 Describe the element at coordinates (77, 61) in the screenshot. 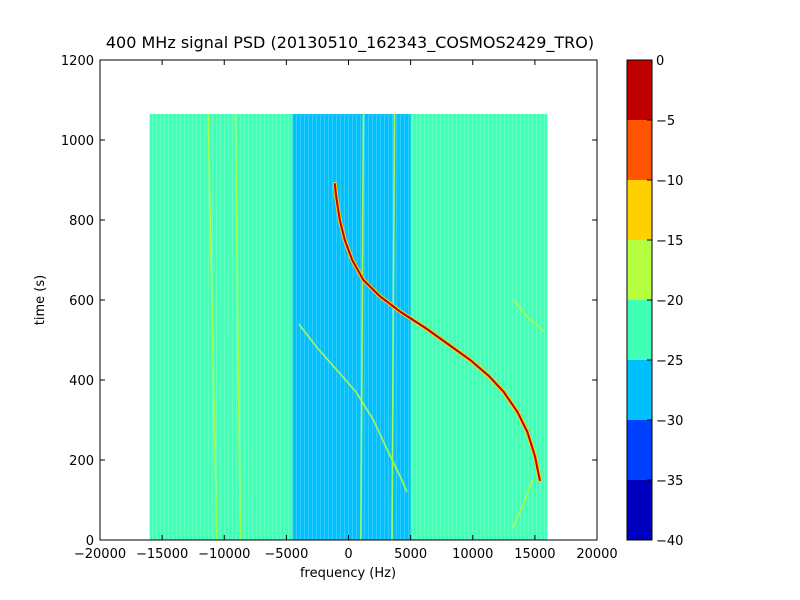

I see `y-tick-label: 1200` at that location.